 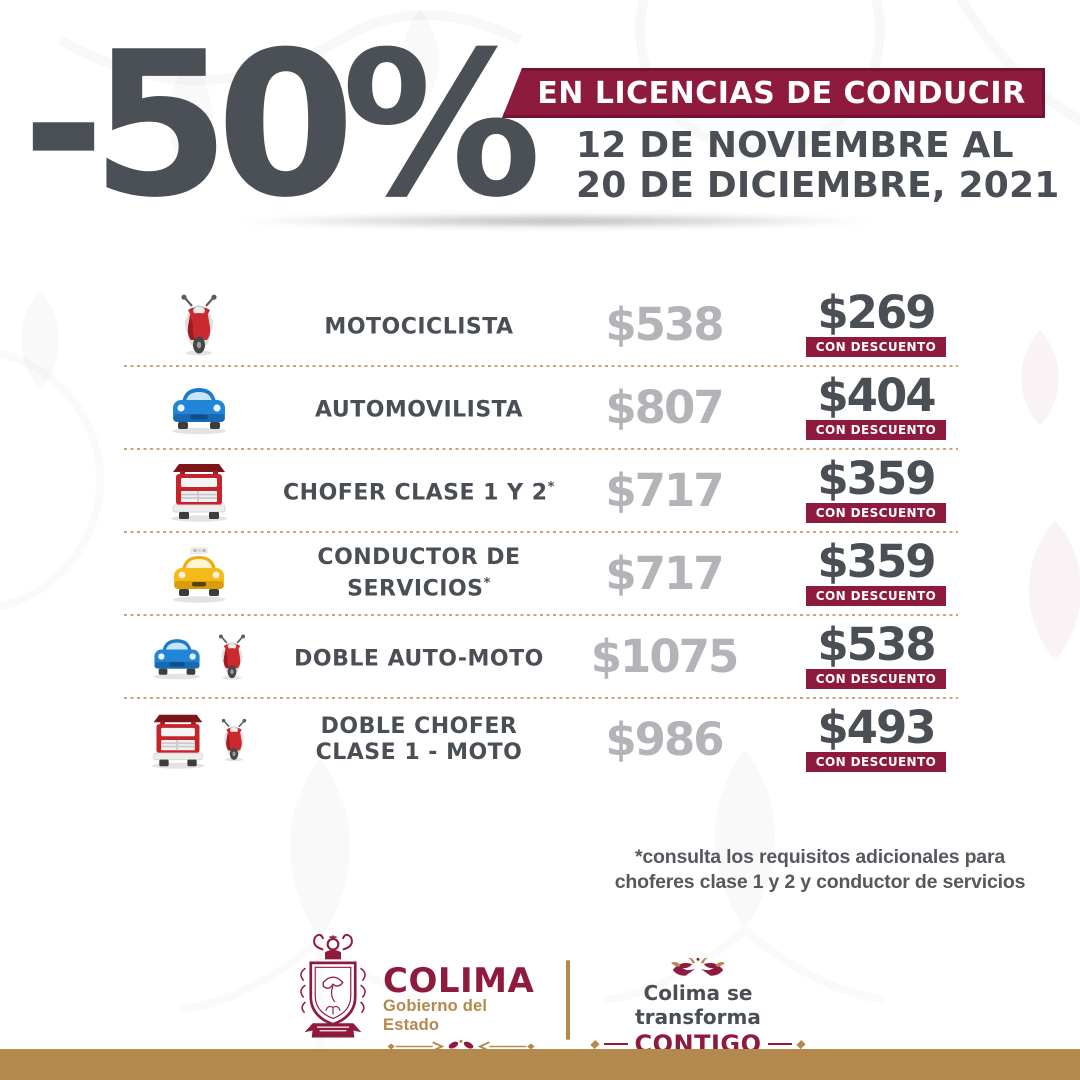 What do you see at coordinates (459, 981) in the screenshot?
I see `brand-name: COLIMA` at bounding box center [459, 981].